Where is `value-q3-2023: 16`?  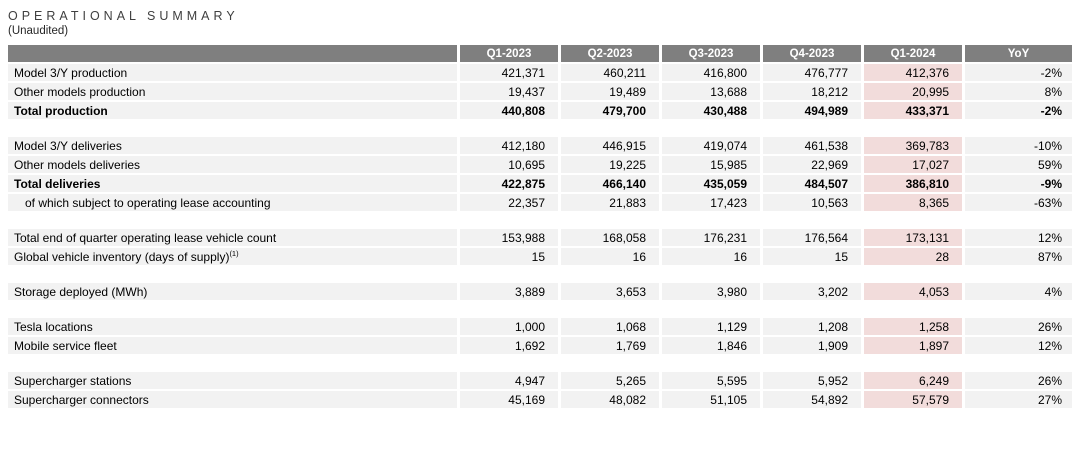 value-q3-2023: 16 is located at coordinates (712, 257).